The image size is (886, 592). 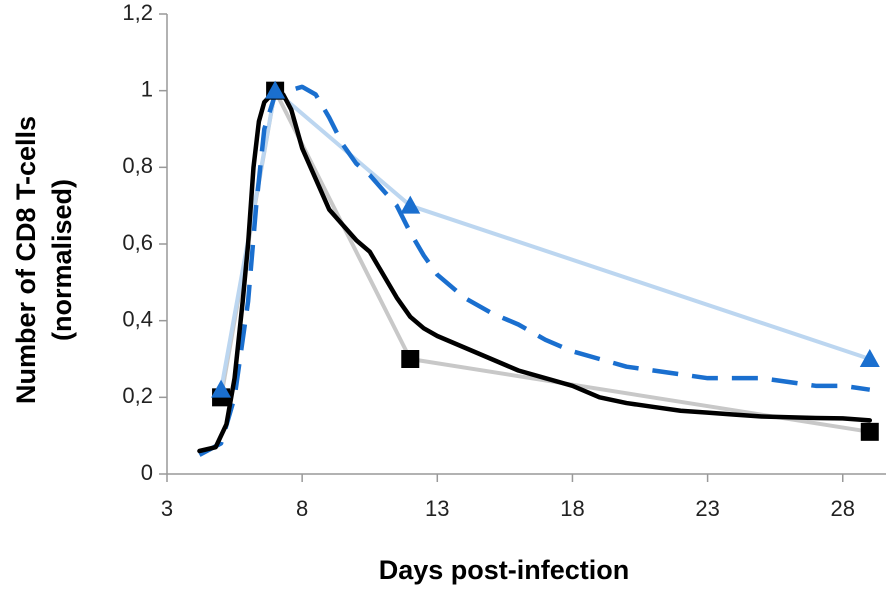 What do you see at coordinates (137, 318) in the screenshot?
I see `y-tick-label: 0,4` at bounding box center [137, 318].